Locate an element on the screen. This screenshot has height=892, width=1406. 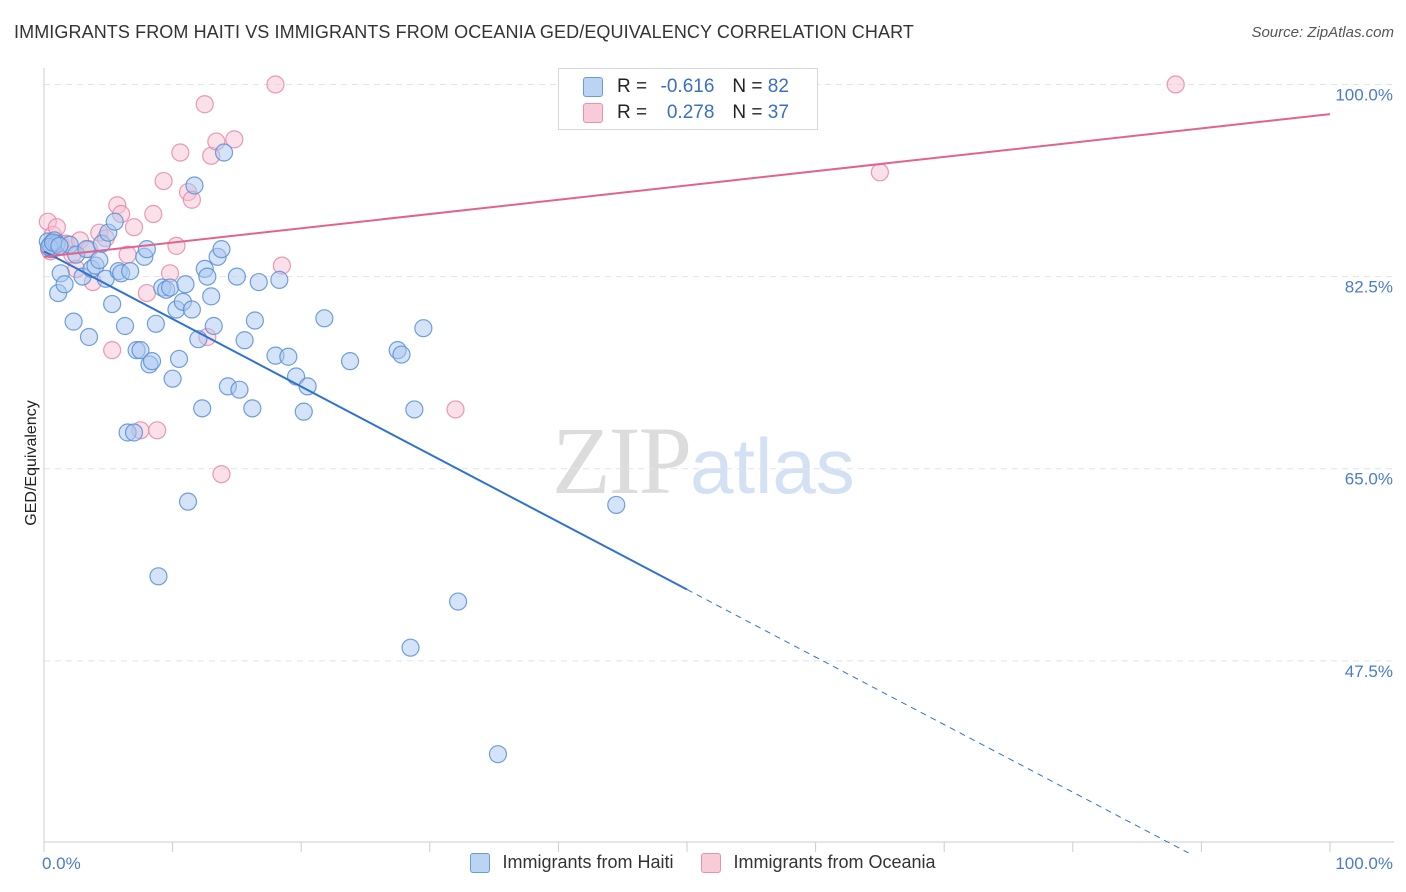
oceania-swatch is located at coordinates (593, 113).